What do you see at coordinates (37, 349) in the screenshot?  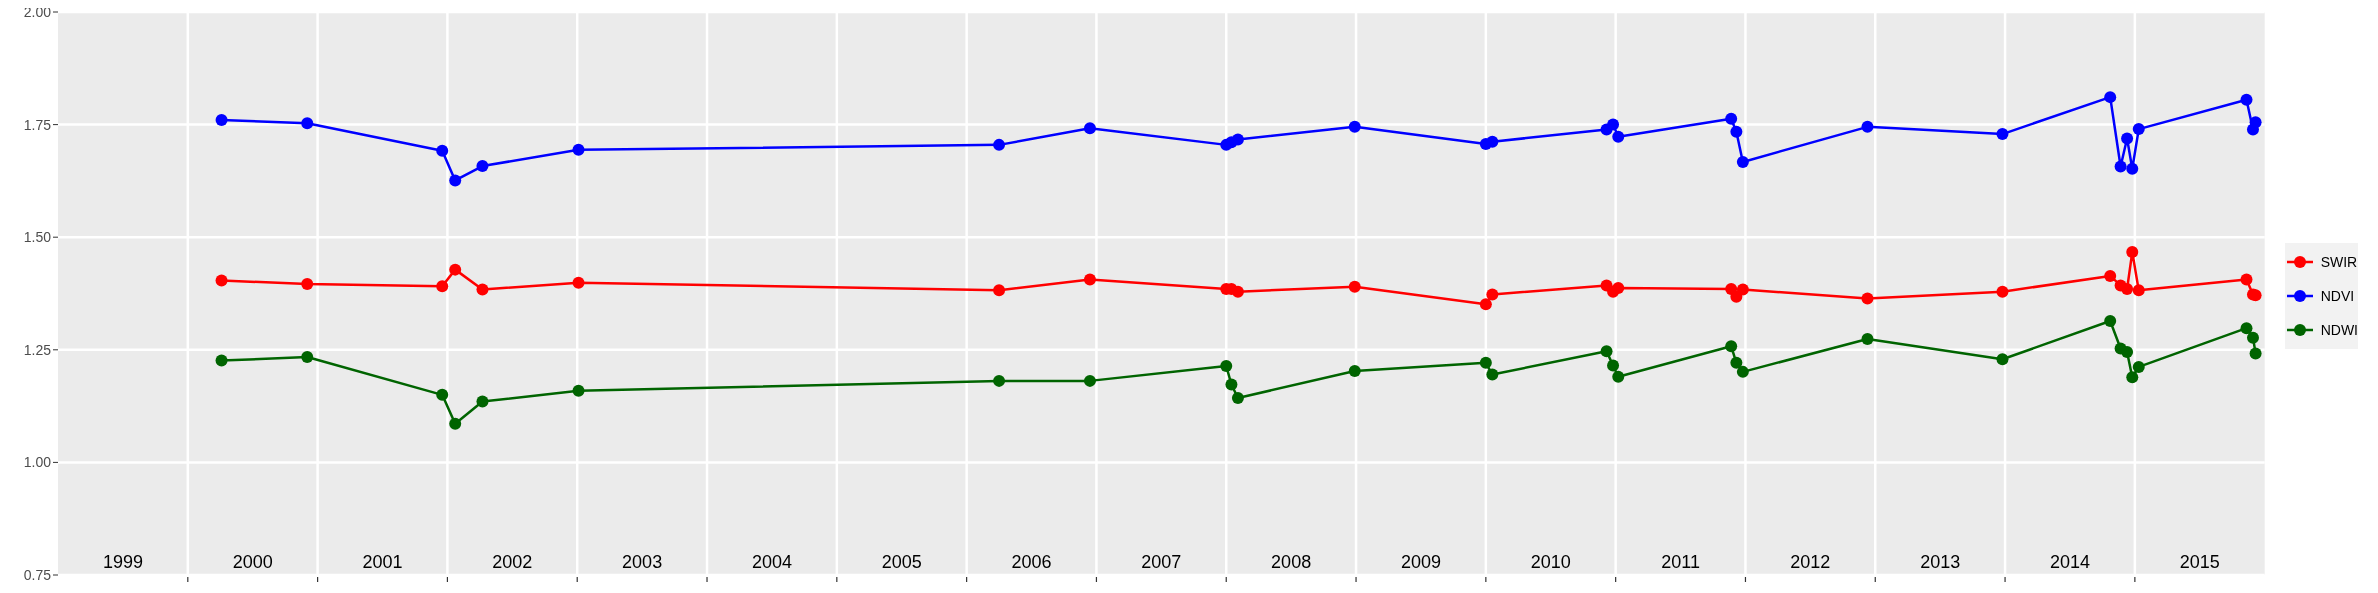 I see `y-tick-label: 1.25` at bounding box center [37, 349].